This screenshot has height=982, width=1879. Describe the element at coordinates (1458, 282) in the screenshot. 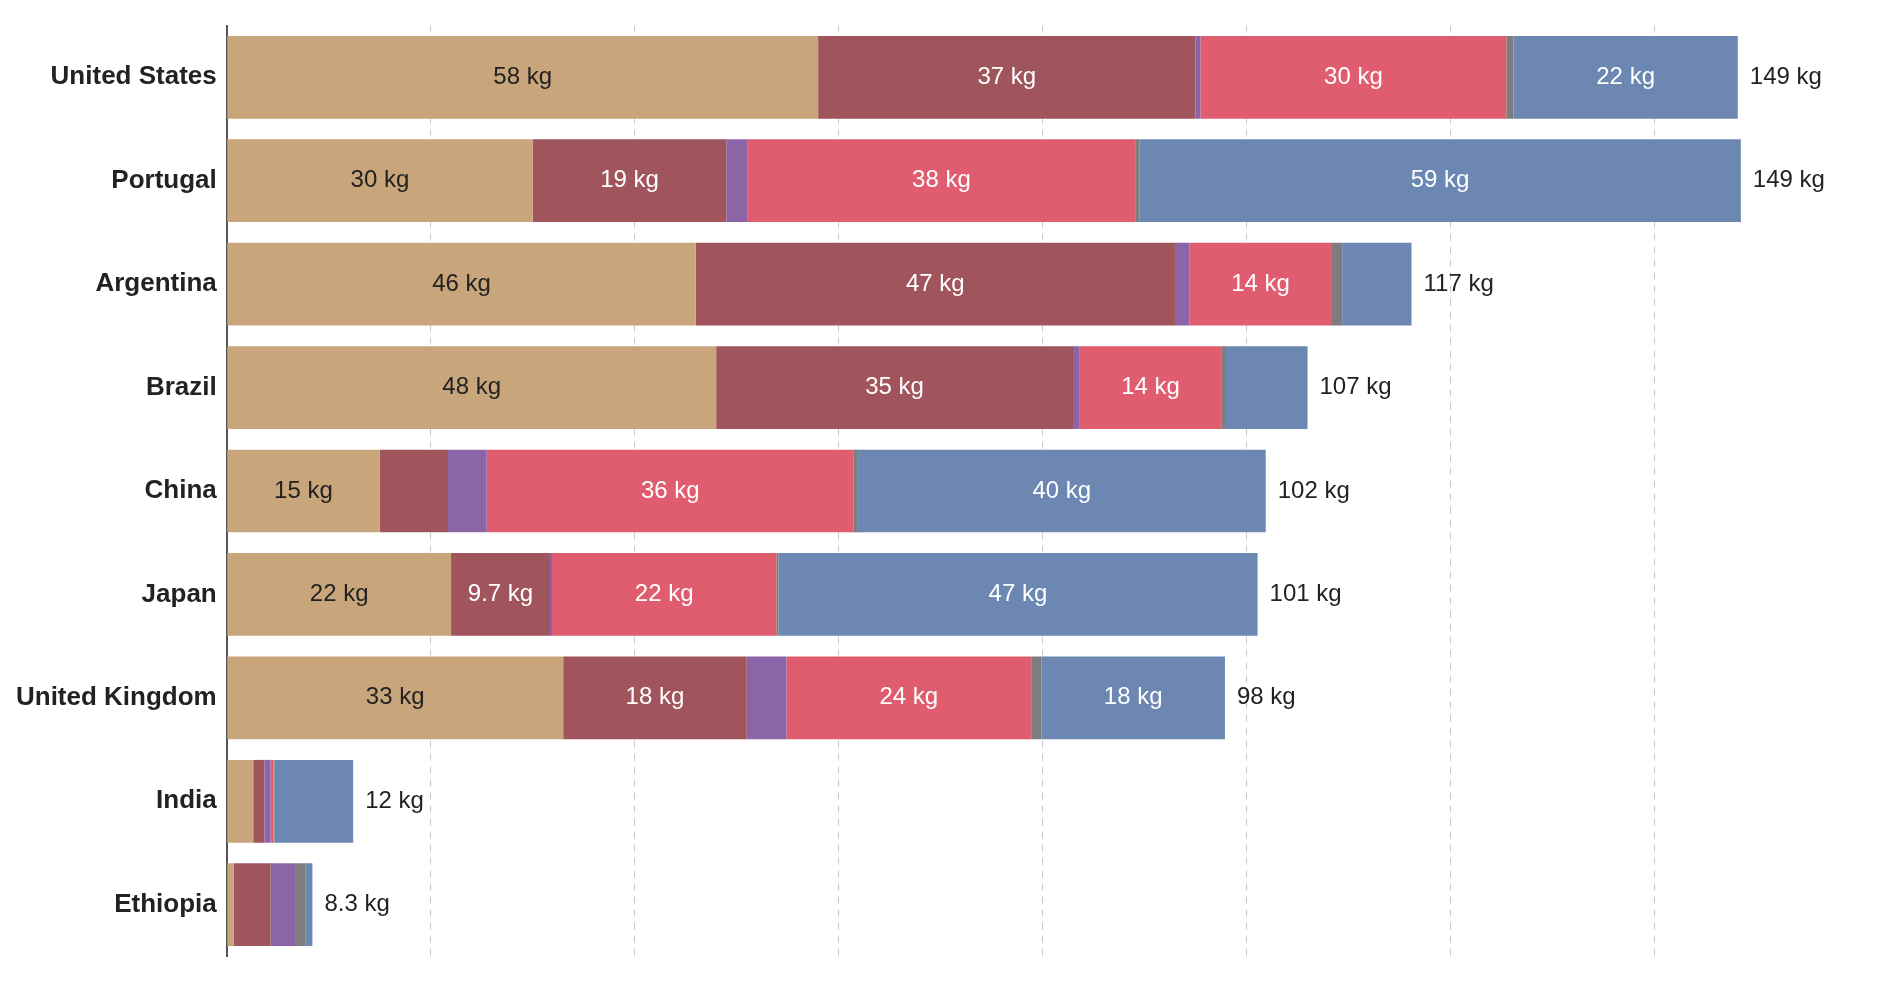

I see `total-label: 117 kg` at that location.